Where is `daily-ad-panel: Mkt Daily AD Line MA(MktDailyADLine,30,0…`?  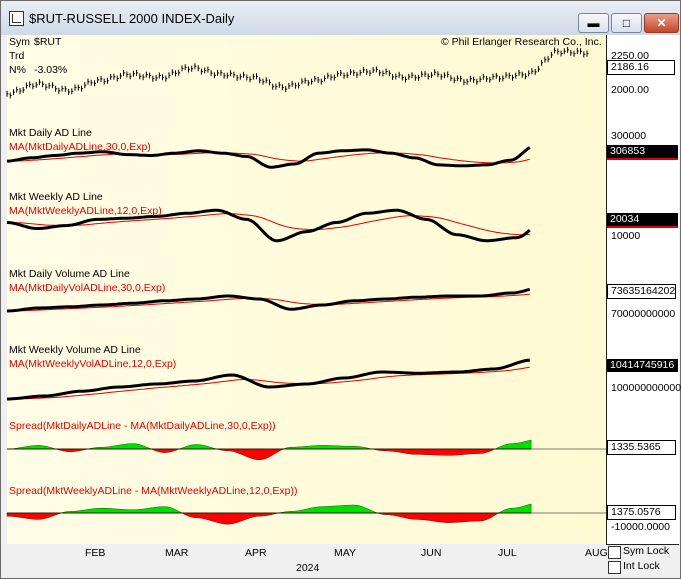
daily-ad-panel: Mkt Daily AD Line MA(MktDailyADLine,30,0… is located at coordinates (306, 156).